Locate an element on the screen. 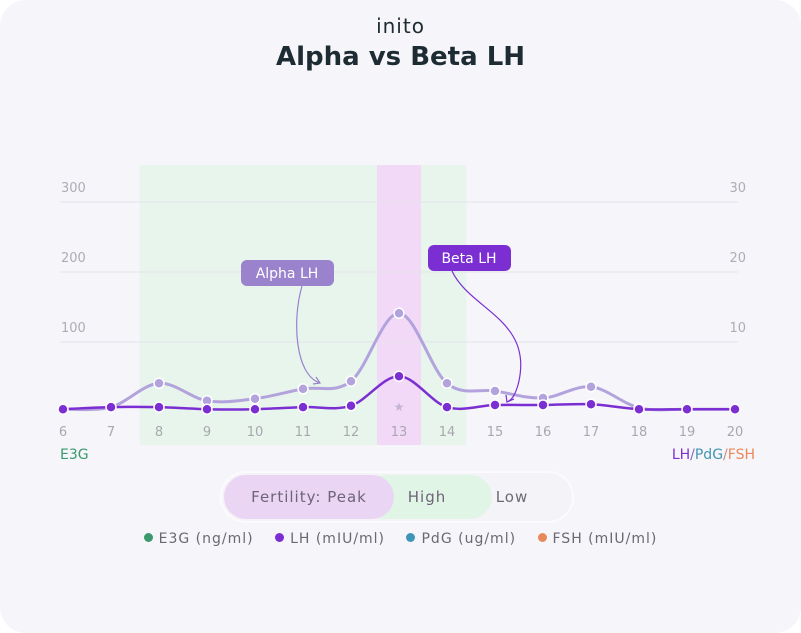 The height and width of the screenshot is (633, 801). left-tick-label: 200 is located at coordinates (73, 258).